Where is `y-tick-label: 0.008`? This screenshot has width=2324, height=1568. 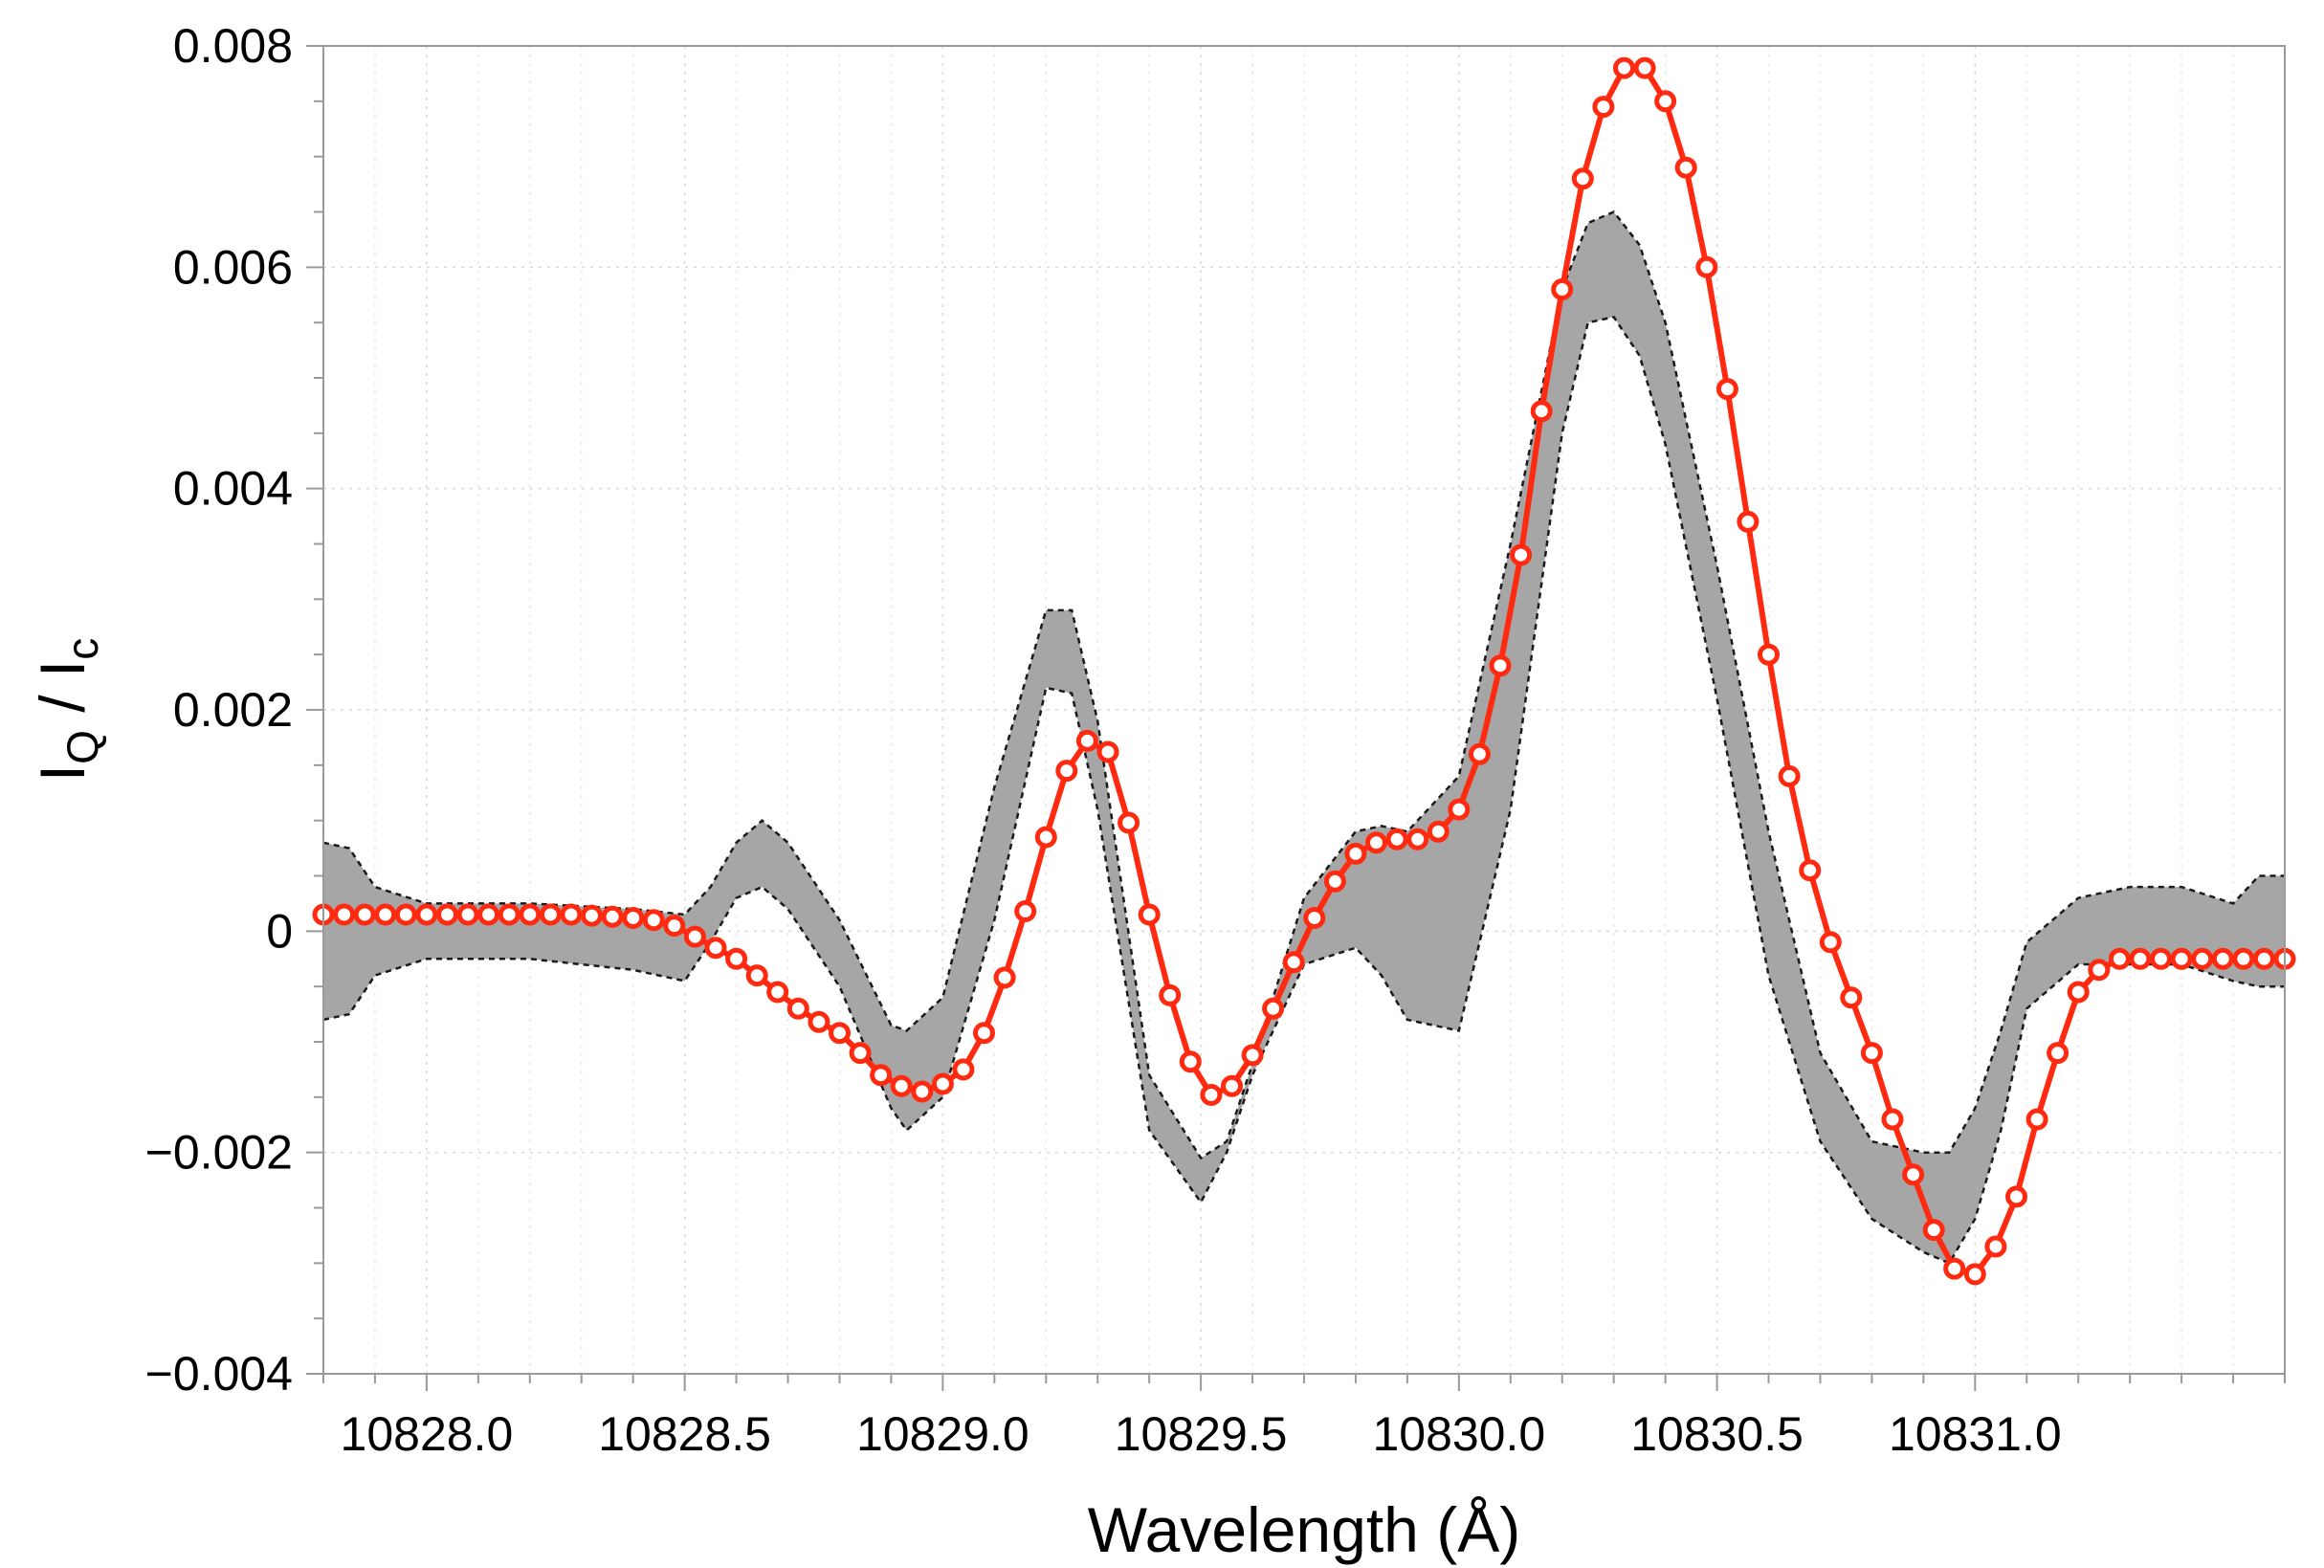 y-tick-label: 0.008 is located at coordinates (233, 46).